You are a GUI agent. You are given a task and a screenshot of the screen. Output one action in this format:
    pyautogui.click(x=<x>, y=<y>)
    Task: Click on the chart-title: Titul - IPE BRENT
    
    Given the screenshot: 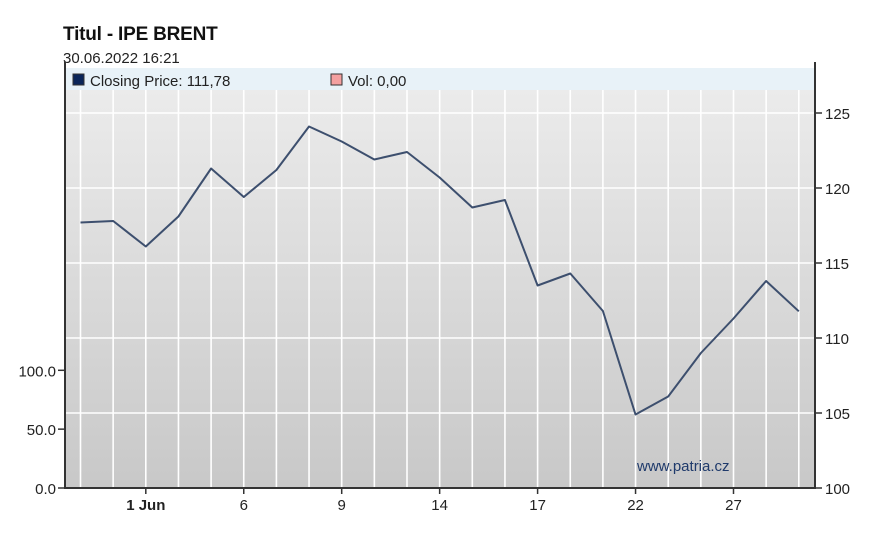 What is the action you would take?
    pyautogui.click(x=140, y=34)
    